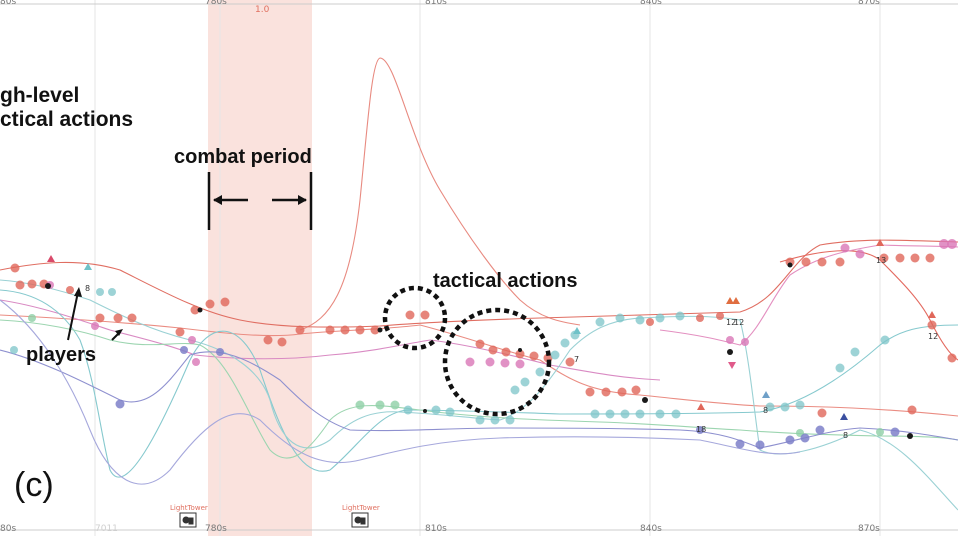 The image size is (958, 536). I want to click on players-arrows, so click(95, 314).